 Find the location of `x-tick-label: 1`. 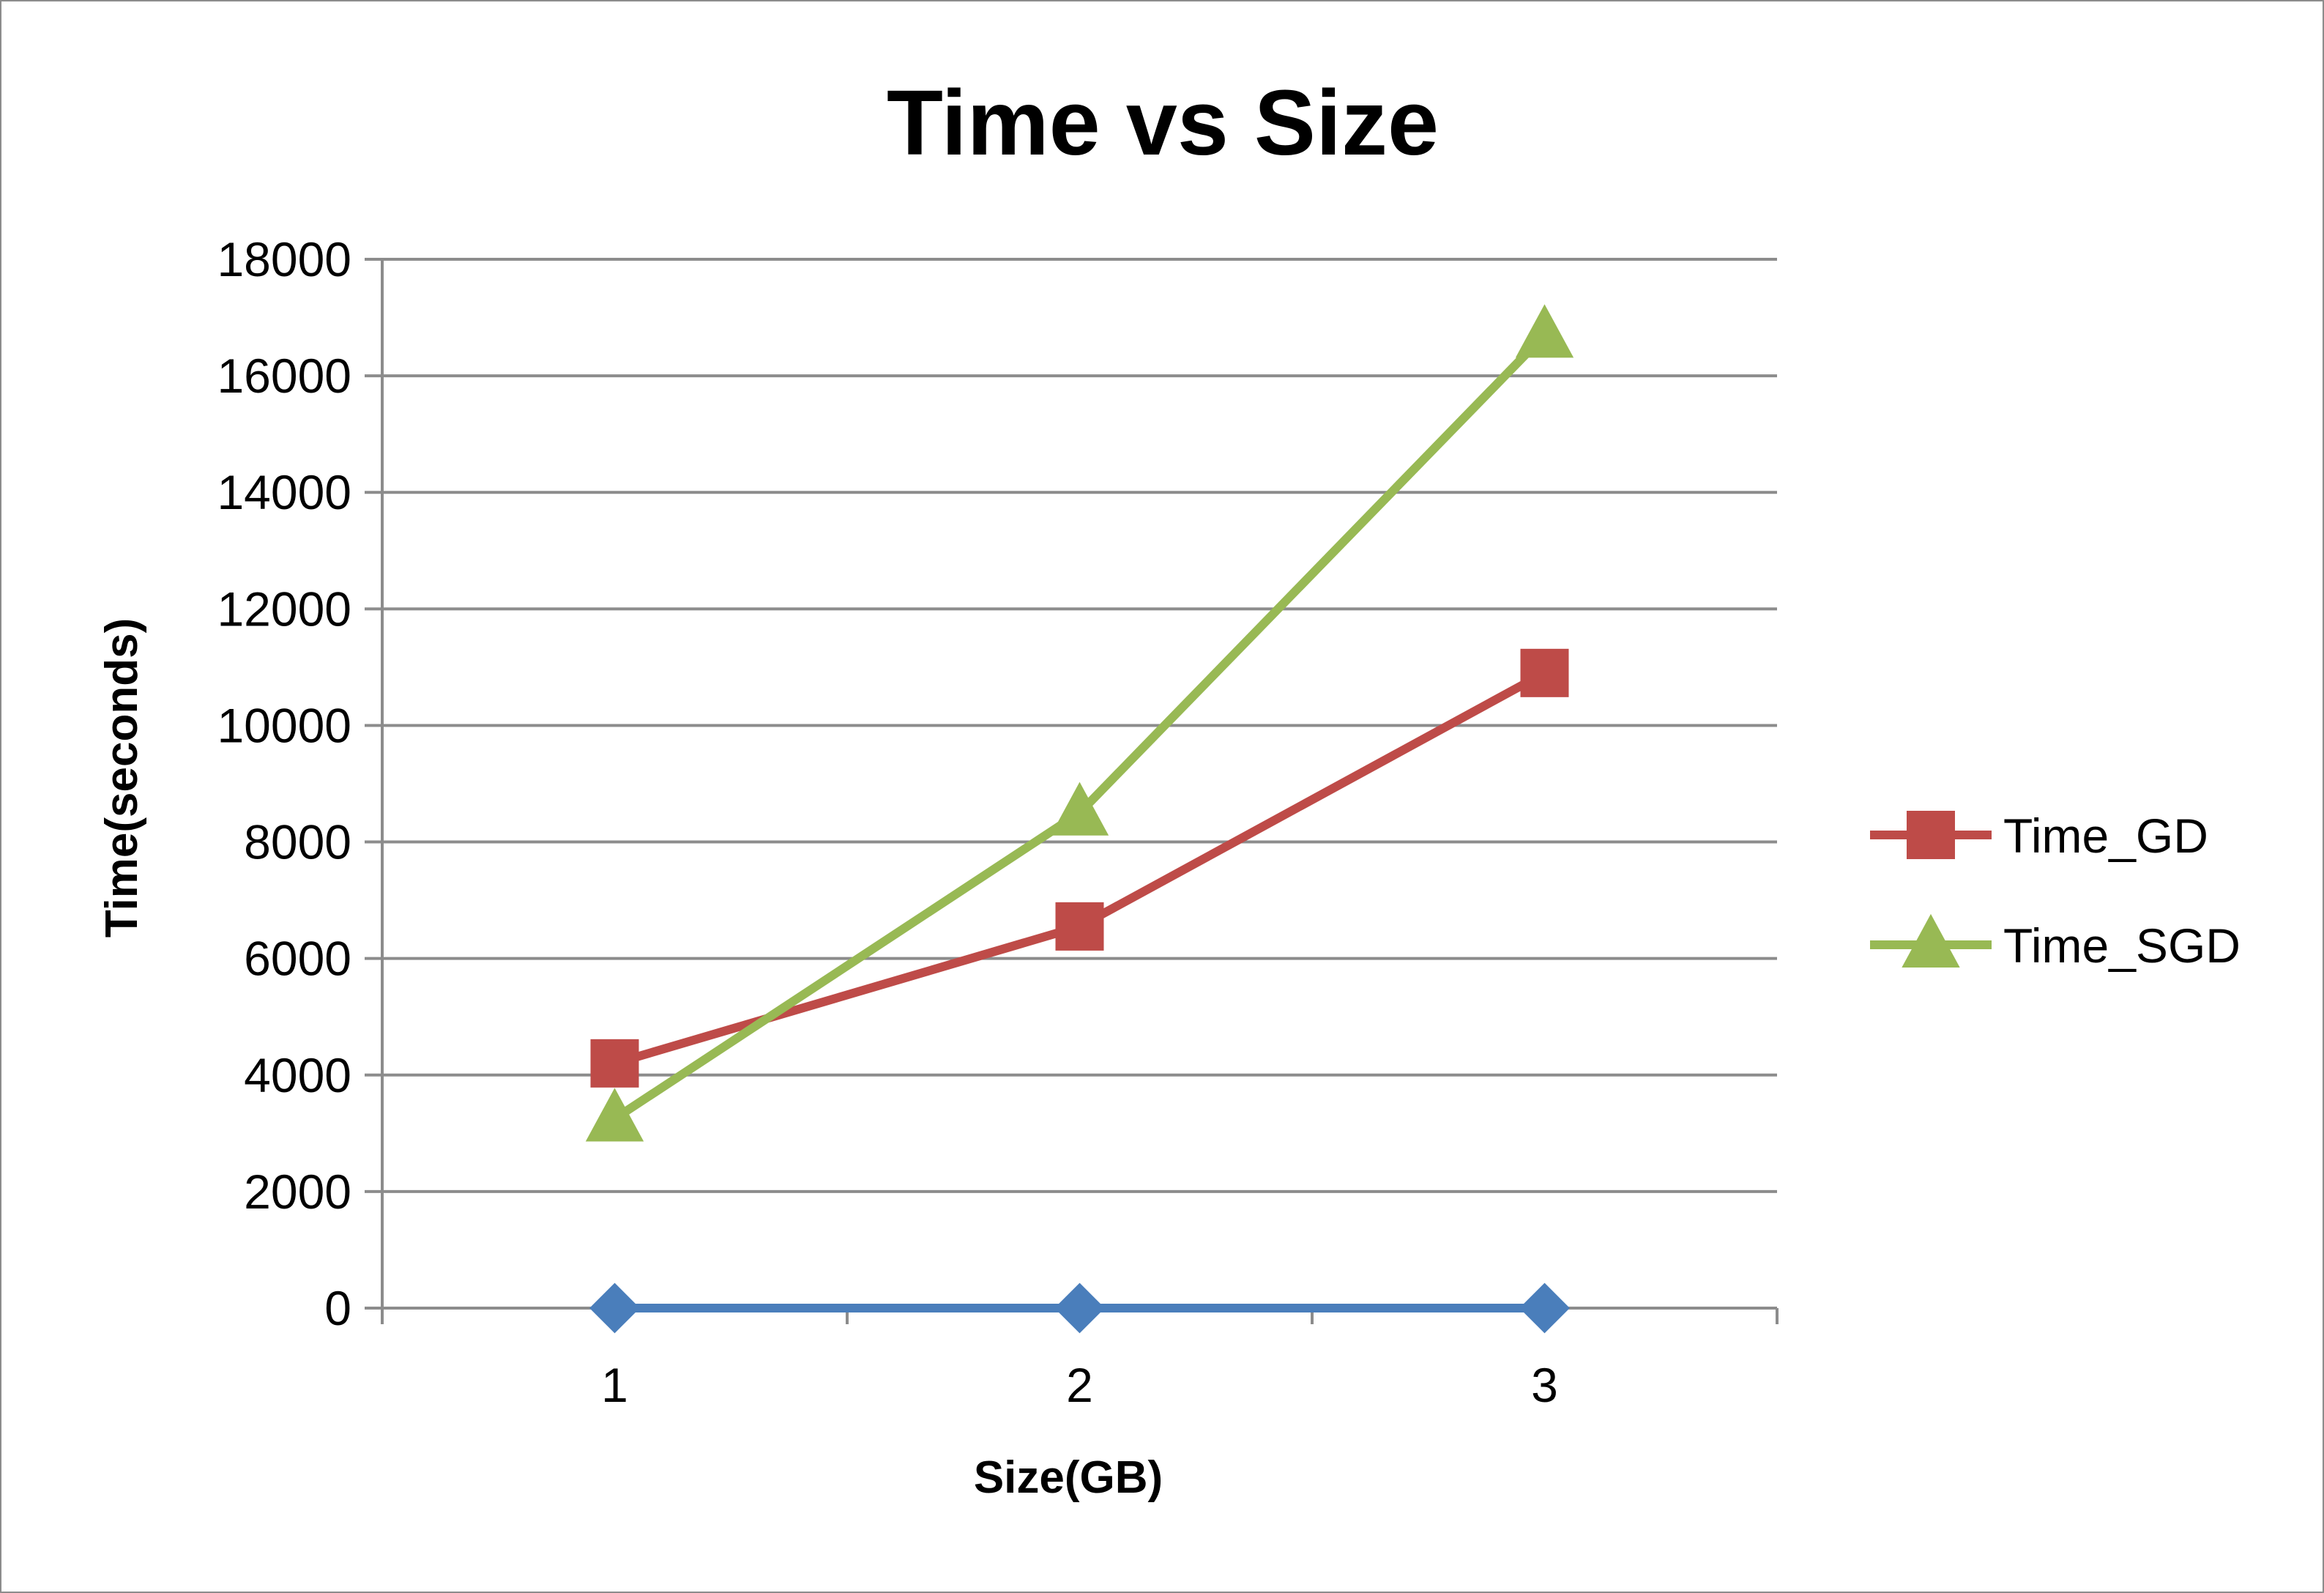

x-tick-label: 1 is located at coordinates (614, 1385).